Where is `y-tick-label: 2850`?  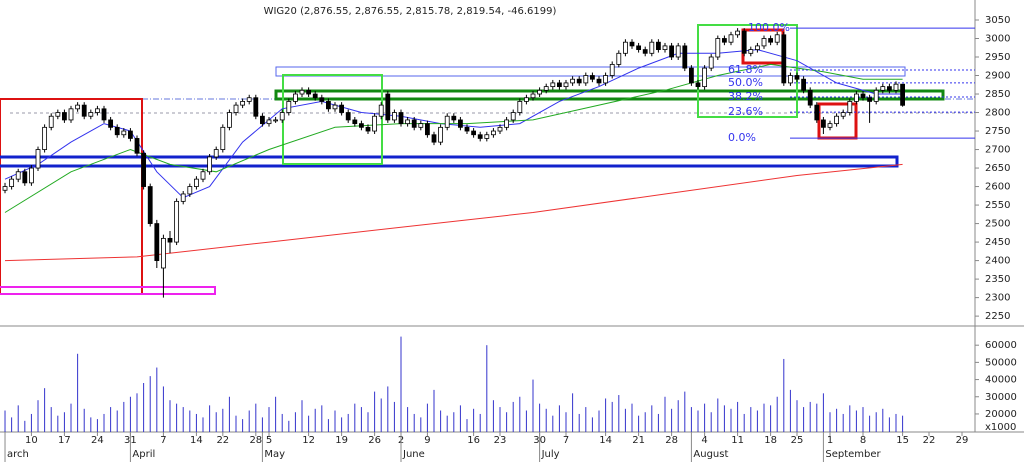
y-tick-label: 2850 is located at coordinates (997, 94).